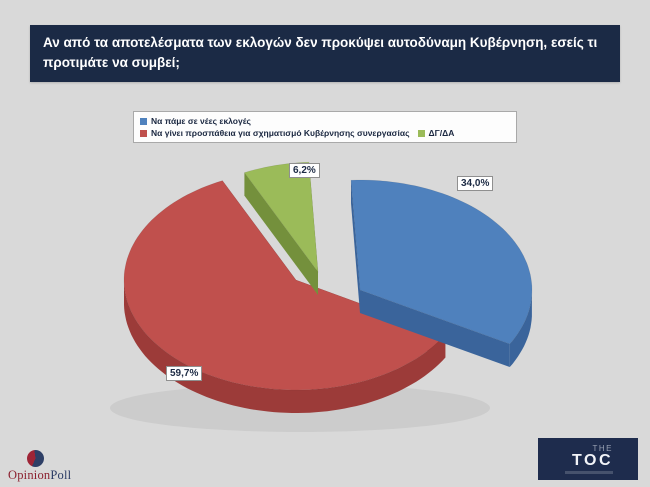 The height and width of the screenshot is (487, 650). I want to click on thetoc-logo-text: THE TOC, so click(588, 458).